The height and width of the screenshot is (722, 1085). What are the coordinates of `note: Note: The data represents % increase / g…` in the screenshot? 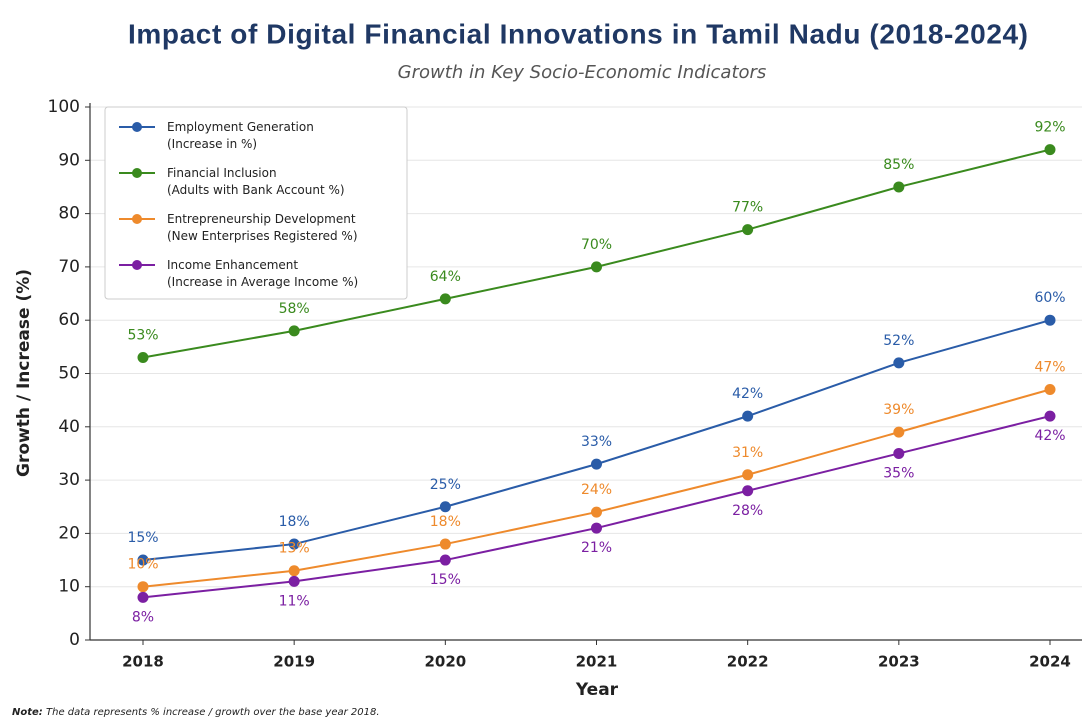 It's located at (196, 712).